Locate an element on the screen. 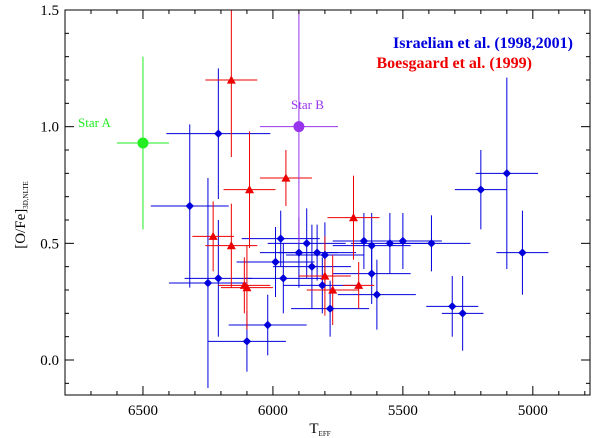  x-tick-label-4: 5000 is located at coordinates (533, 411).